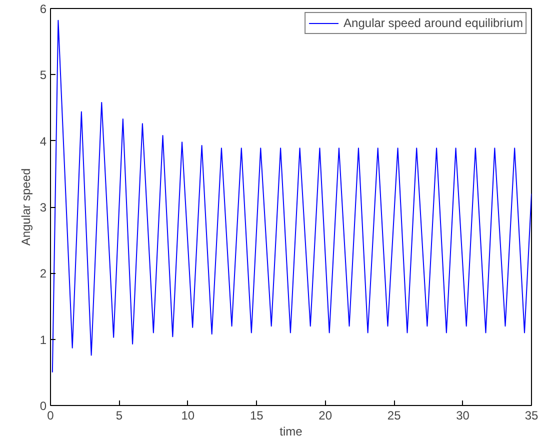  What do you see at coordinates (43, 9) in the screenshot?
I see `y-tick-label: 6` at bounding box center [43, 9].